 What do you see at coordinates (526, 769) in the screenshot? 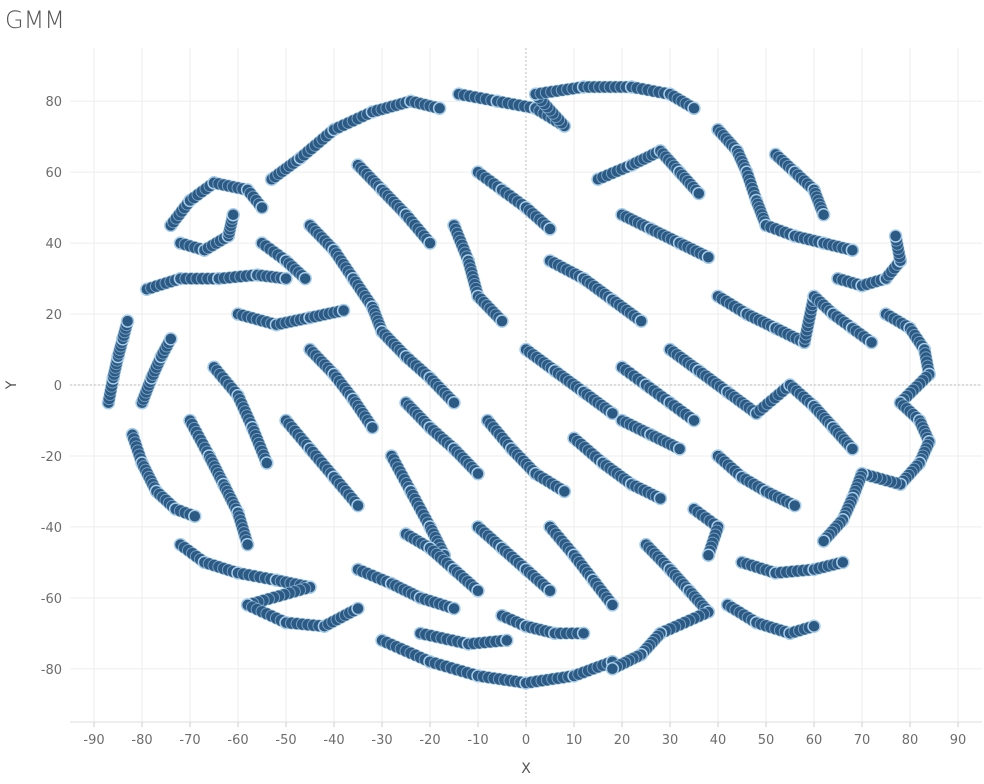
I see `x-axis-label: X` at bounding box center [526, 769].